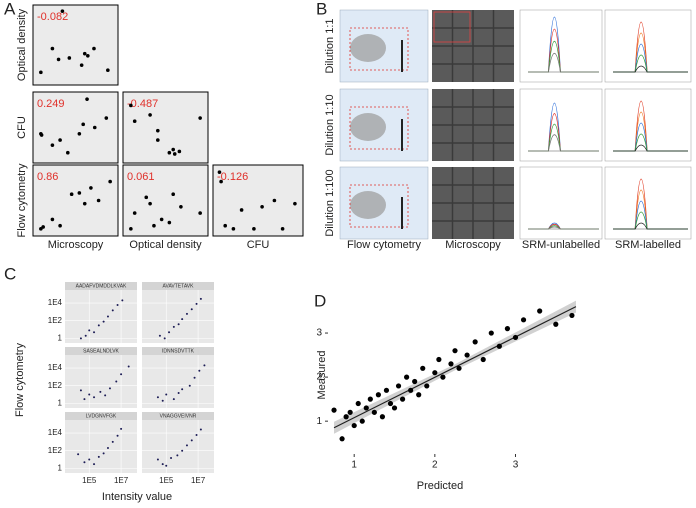 Image resolution: width=696 pixels, height=508 pixels. Describe the element at coordinates (165, 245) in the screenshot. I see `column-label: Optical density` at that location.